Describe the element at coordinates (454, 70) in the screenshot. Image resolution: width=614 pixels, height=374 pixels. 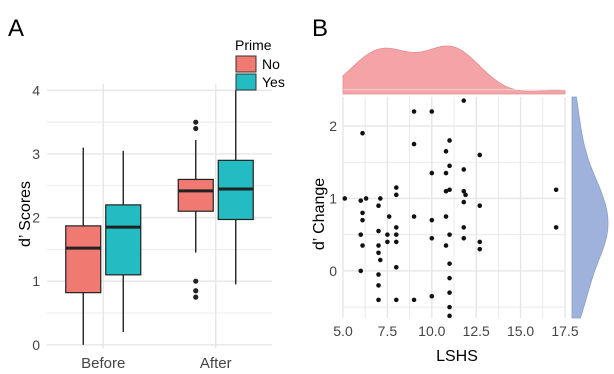
I see `top-marginal-density` at that location.